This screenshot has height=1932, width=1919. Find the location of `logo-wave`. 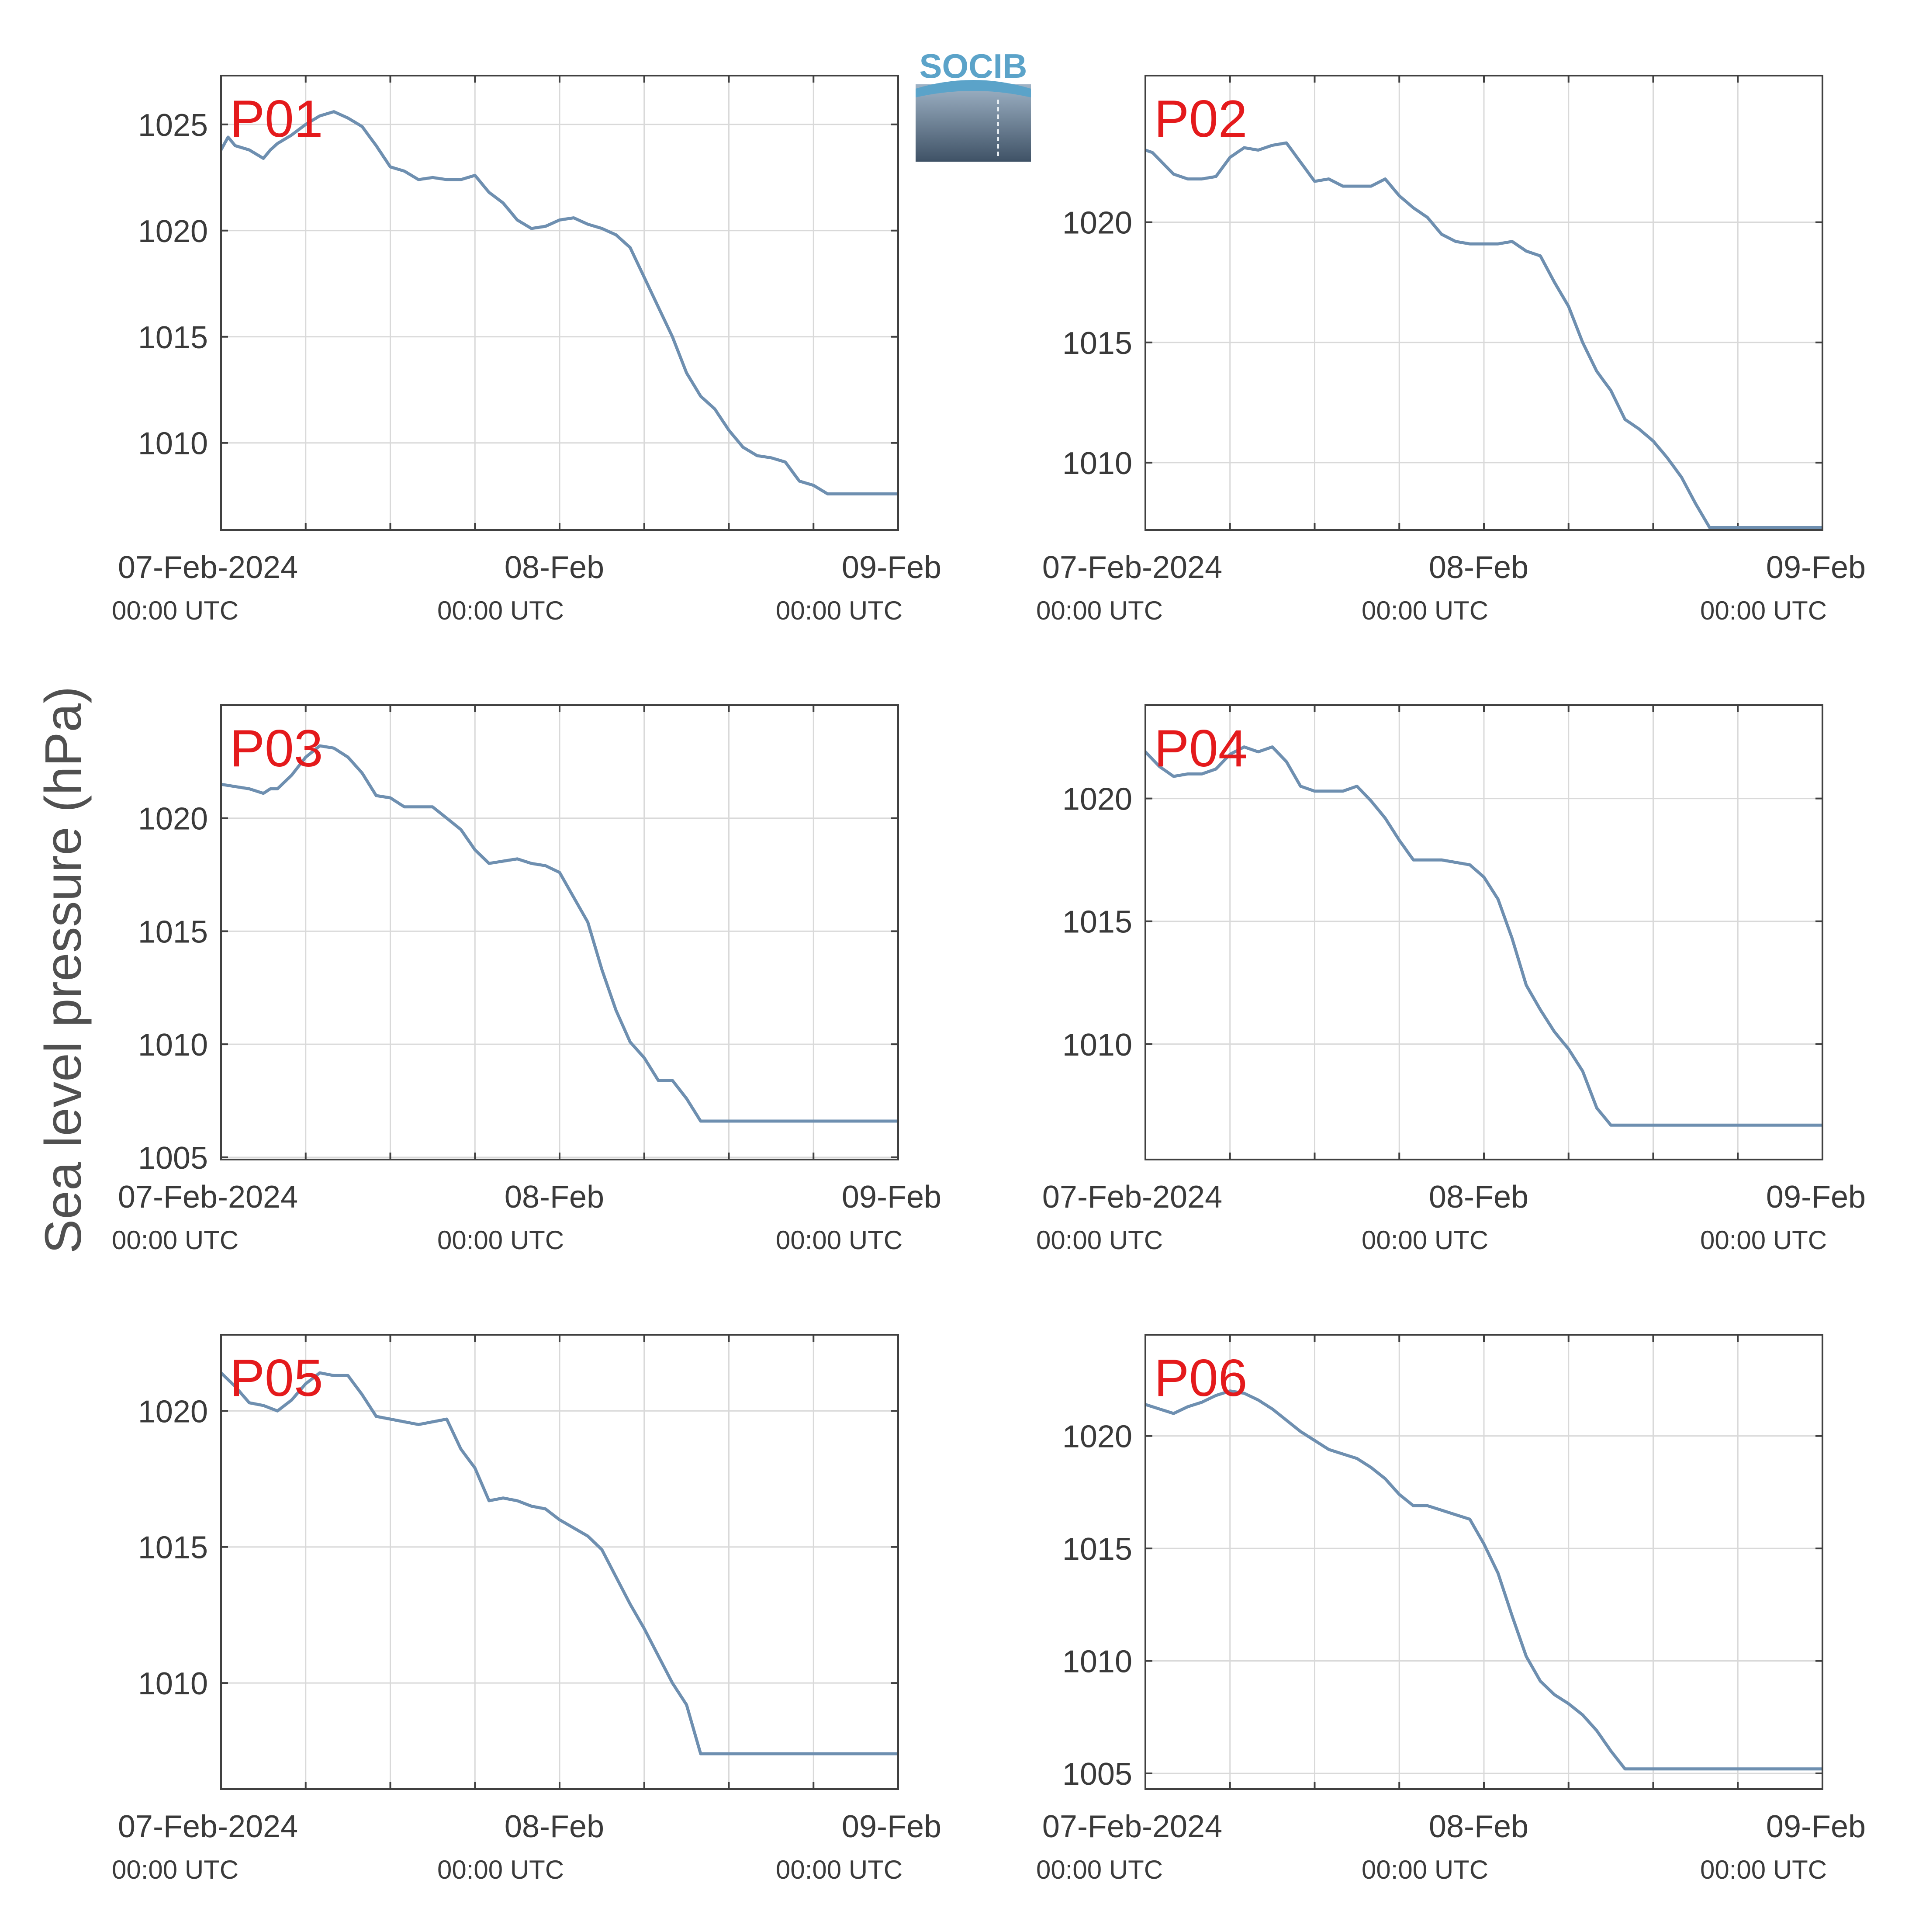

logo-wave is located at coordinates (974, 88).